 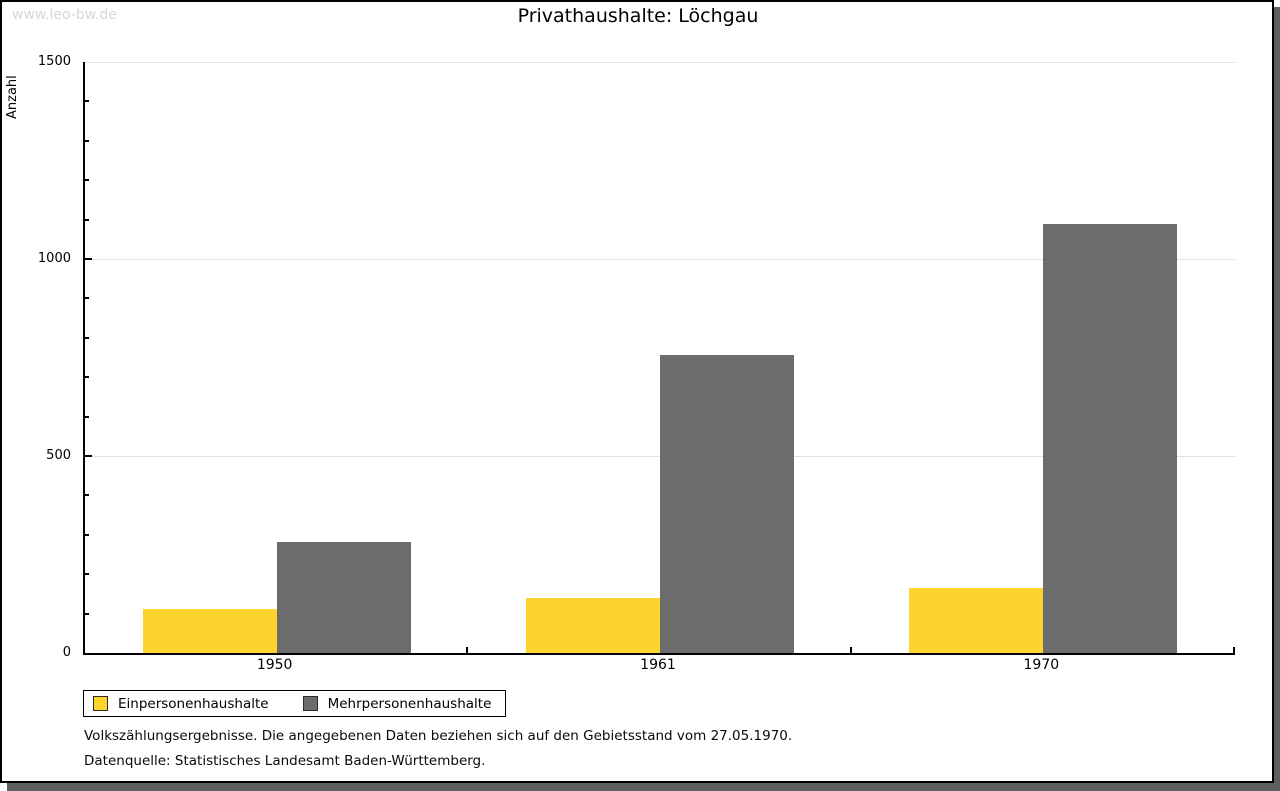 What do you see at coordinates (976, 620) in the screenshot?
I see `bar-einpersonenhaushalte-1970` at bounding box center [976, 620].